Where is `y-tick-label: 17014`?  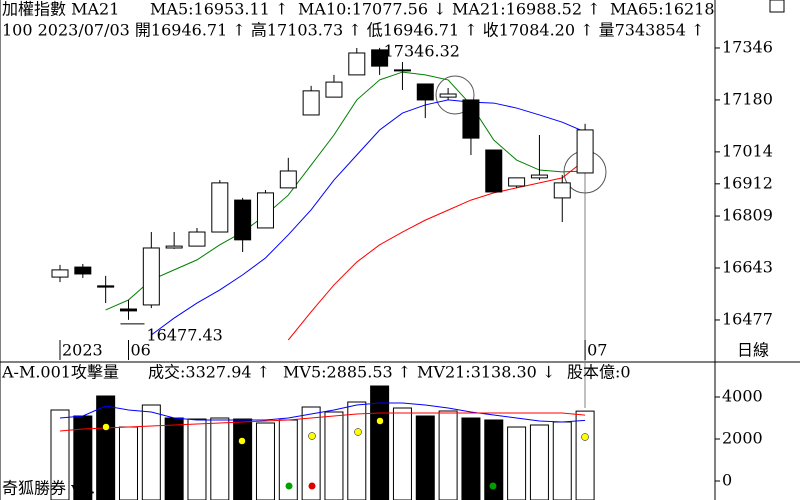
y-tick-label: 17014 is located at coordinates (747, 150).